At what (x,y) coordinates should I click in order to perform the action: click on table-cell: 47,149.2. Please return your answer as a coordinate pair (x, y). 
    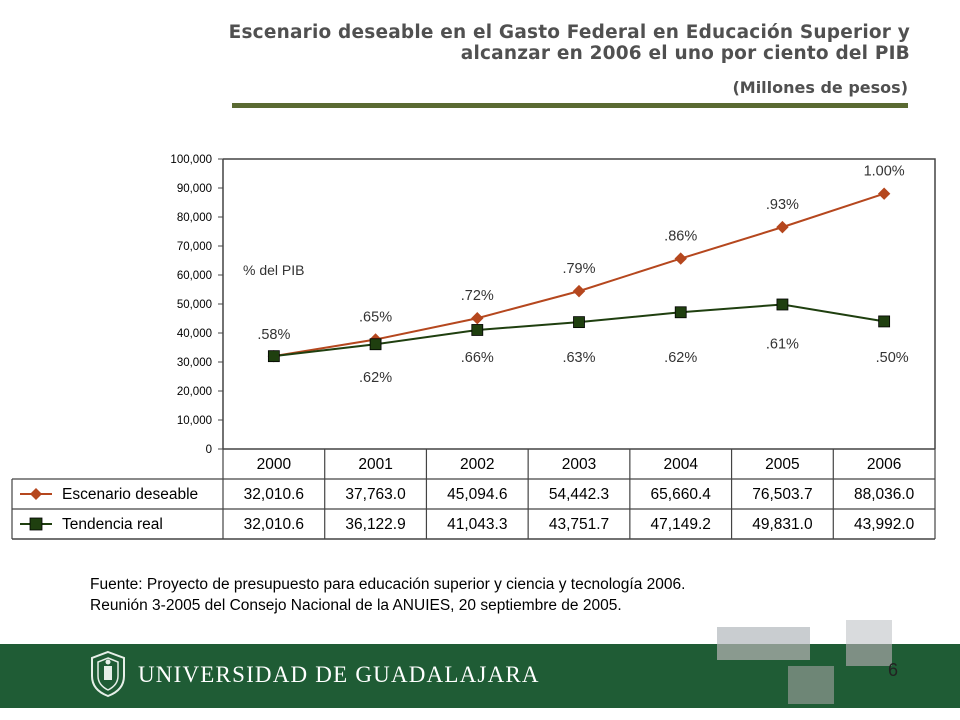
    Looking at the image, I should click on (681, 524).